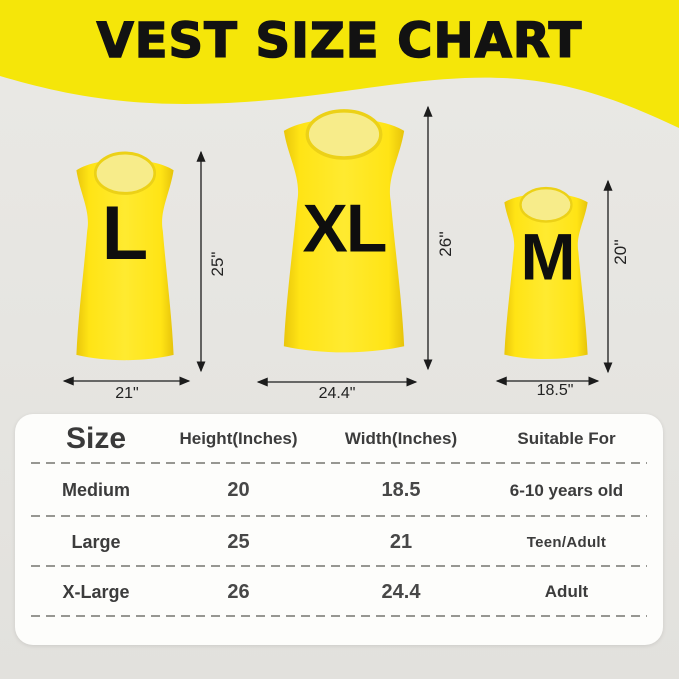  Describe the element at coordinates (339, 542) in the screenshot. I see `table-row-large: Large 25 21 Teen/Adult` at that location.